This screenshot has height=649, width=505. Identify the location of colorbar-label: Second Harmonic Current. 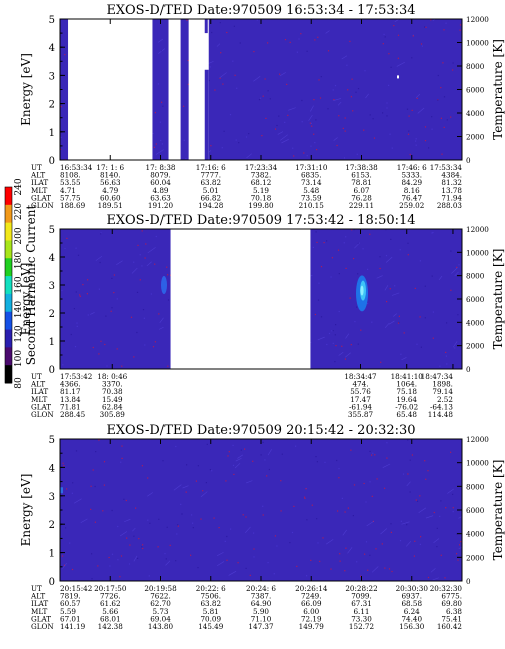
(31, 285).